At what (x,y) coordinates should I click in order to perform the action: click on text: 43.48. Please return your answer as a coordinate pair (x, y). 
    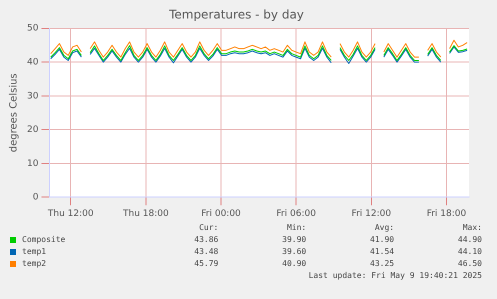
    Looking at the image, I should click on (206, 252).